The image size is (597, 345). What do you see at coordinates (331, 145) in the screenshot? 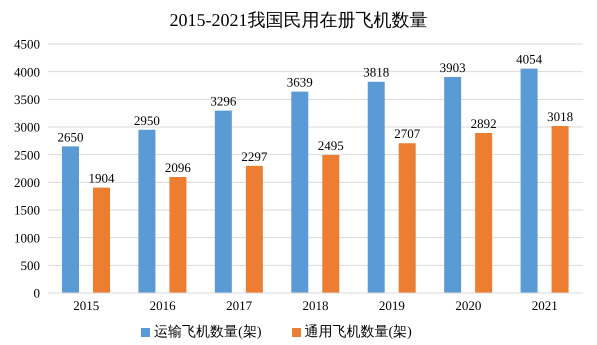
I see `data-label: 2495` at bounding box center [331, 145].